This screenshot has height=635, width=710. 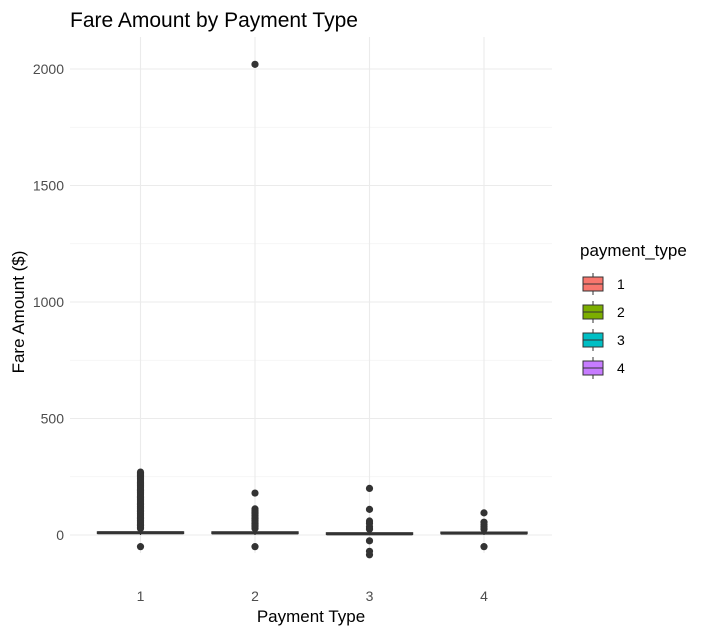 What do you see at coordinates (621, 340) in the screenshot?
I see `legend-label: 3` at bounding box center [621, 340].